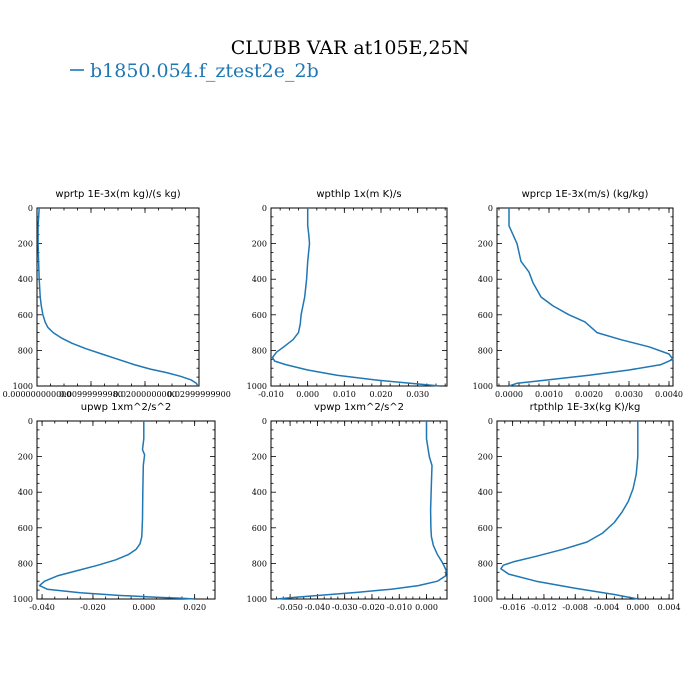  I want to click on x-tick-label: -0.050, so click(290, 607).